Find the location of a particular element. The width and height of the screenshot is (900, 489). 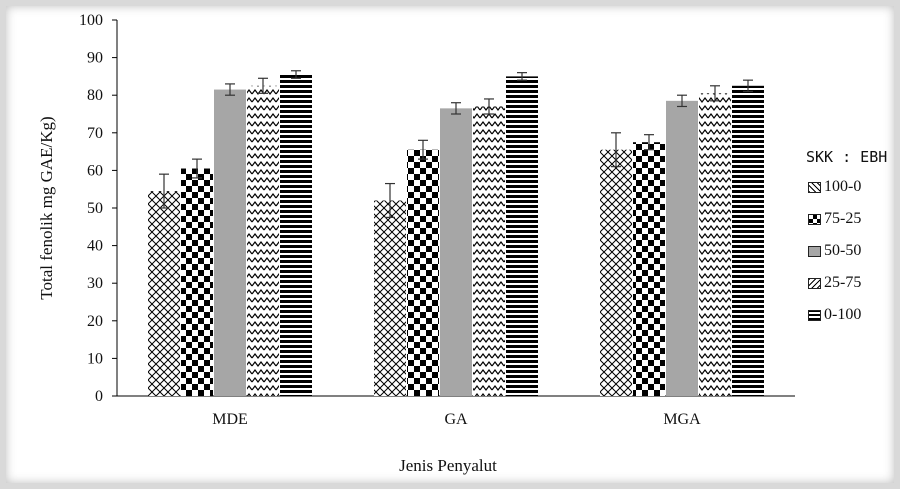

y-tick-label: 10 is located at coordinates (95, 358).